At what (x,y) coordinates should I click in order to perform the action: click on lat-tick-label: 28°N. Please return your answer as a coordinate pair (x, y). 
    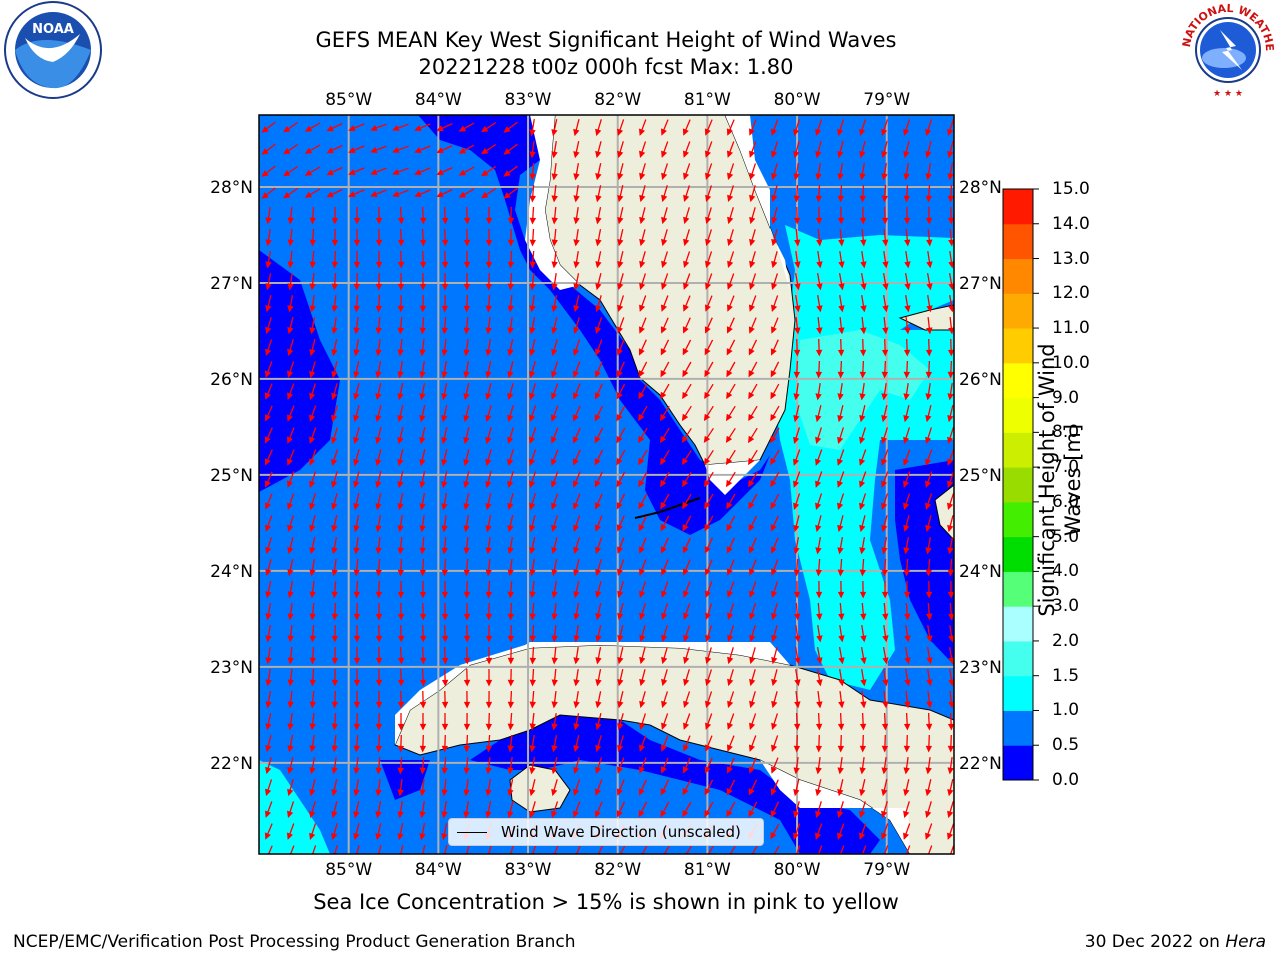
    Looking at the image, I should click on (980, 188).